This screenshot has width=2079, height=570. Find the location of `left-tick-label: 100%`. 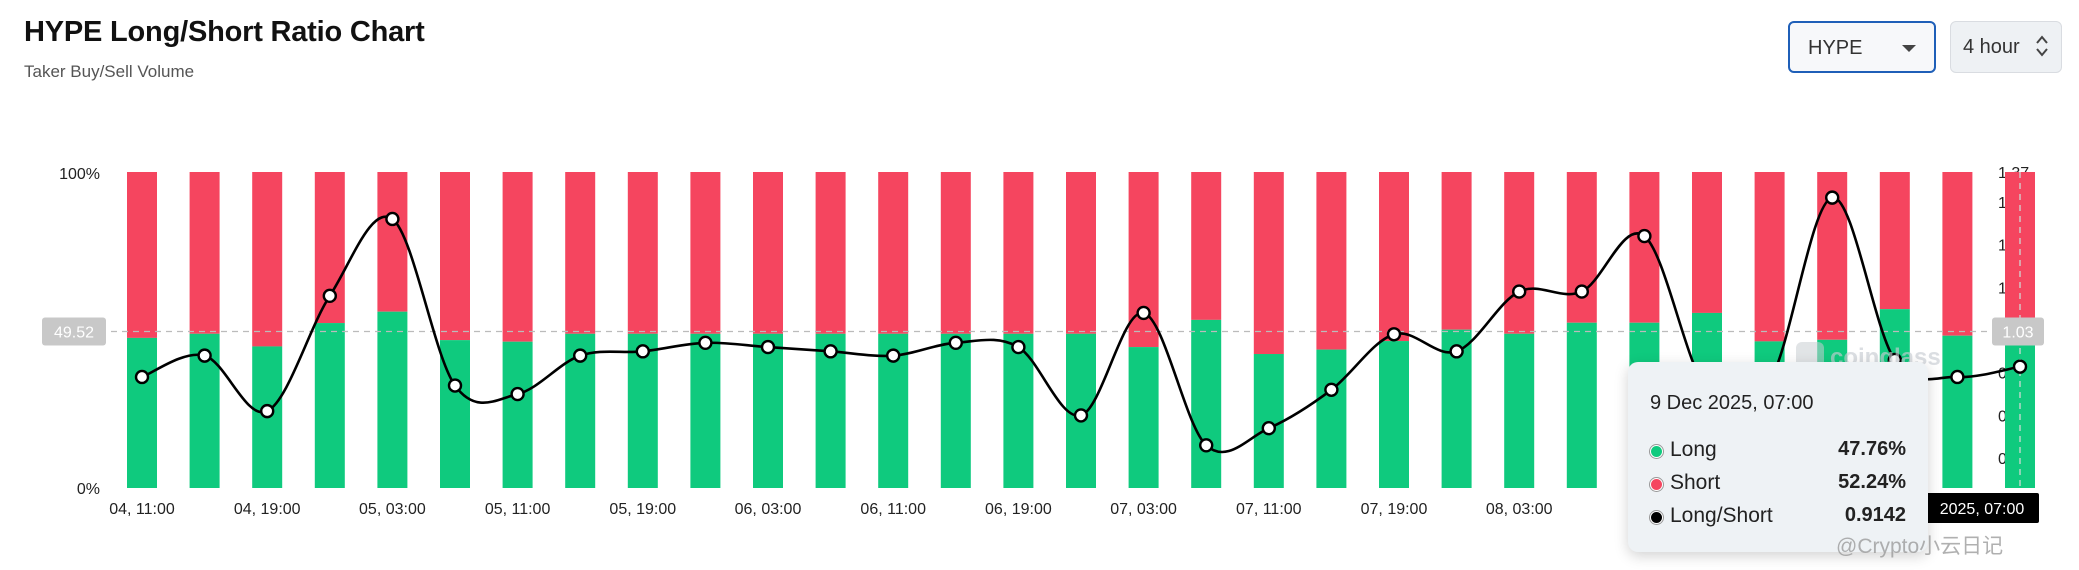

left-tick-label: 100% is located at coordinates (79, 174).